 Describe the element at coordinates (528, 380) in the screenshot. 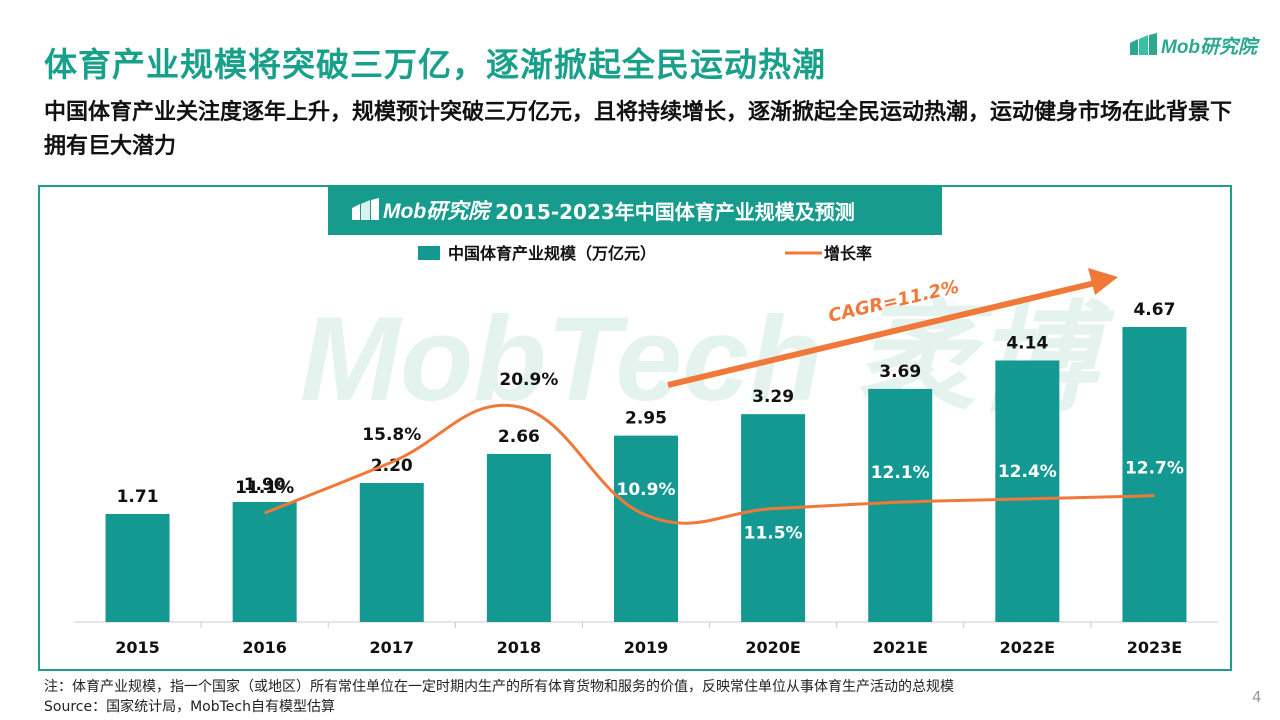

I see `growth-rate-label: 20.9%` at that location.